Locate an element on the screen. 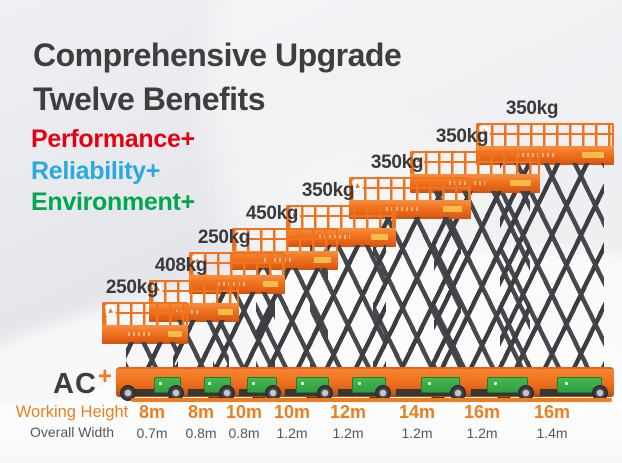 This screenshot has width=622, height=463. benefit-list: Performance+ Reliability+ Environment+ is located at coordinates (113, 171).